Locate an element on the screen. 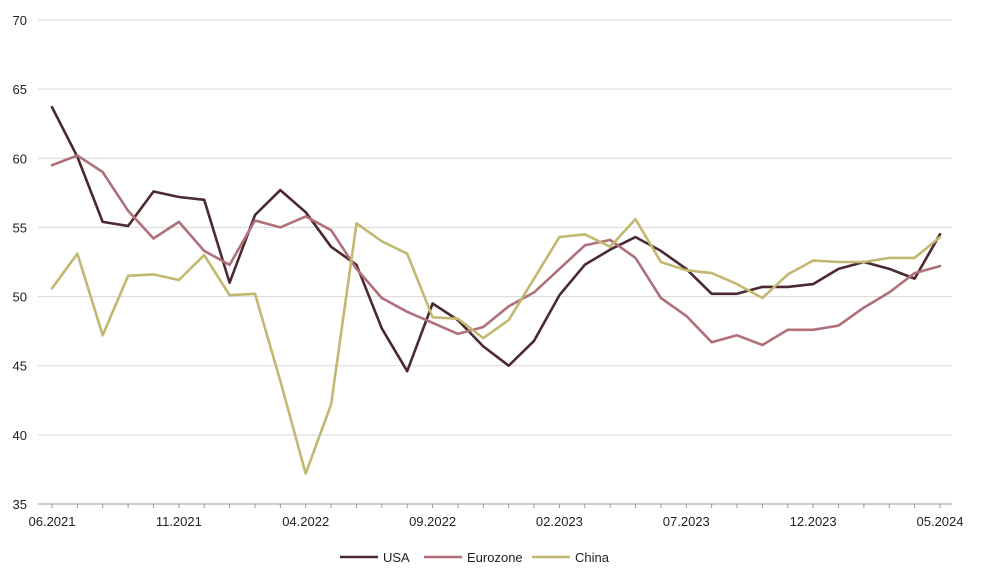 This screenshot has height=586, width=996. y-tick-label: 35 is located at coordinates (20, 504).